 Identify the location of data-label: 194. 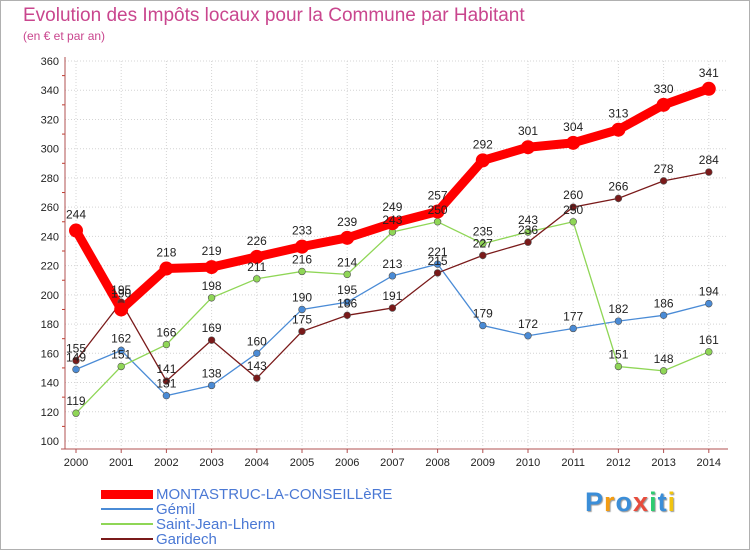
(709, 292).